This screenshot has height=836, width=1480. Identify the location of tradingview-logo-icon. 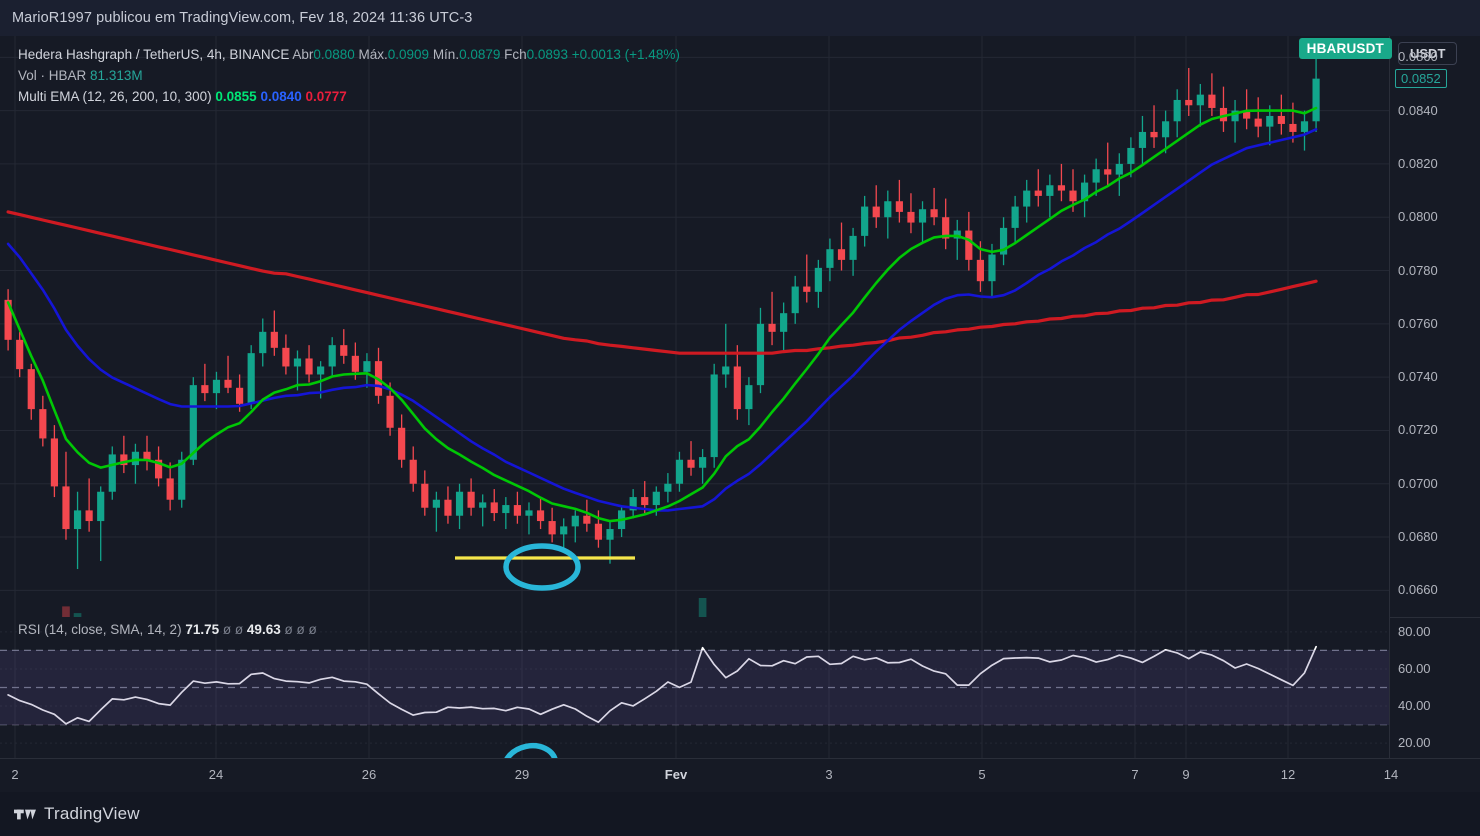
(25, 814).